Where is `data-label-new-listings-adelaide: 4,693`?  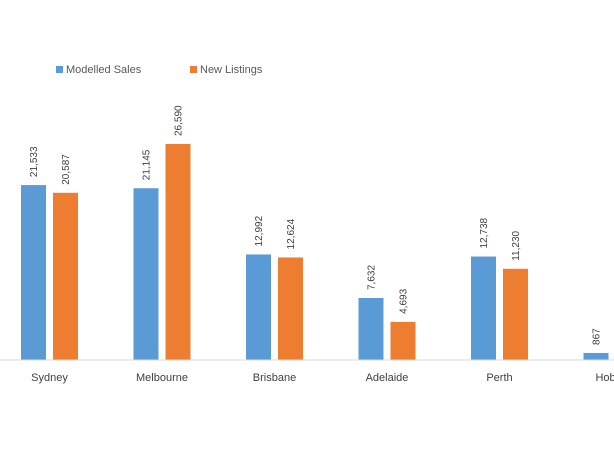 data-label-new-listings-adelaide: 4,693 is located at coordinates (404, 300).